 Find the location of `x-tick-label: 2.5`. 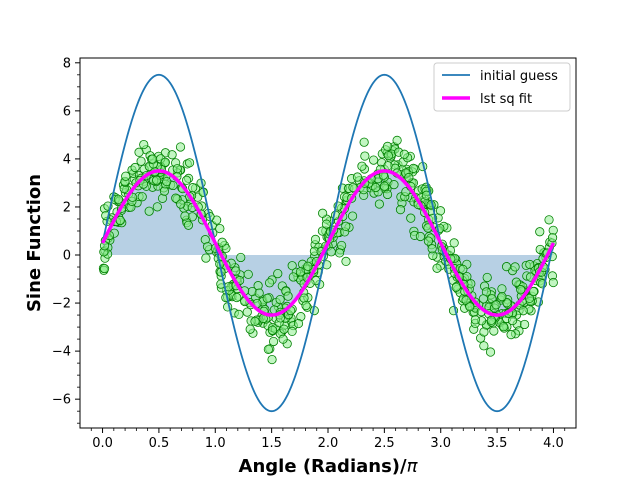

x-tick-label: 2.5 is located at coordinates (384, 443).